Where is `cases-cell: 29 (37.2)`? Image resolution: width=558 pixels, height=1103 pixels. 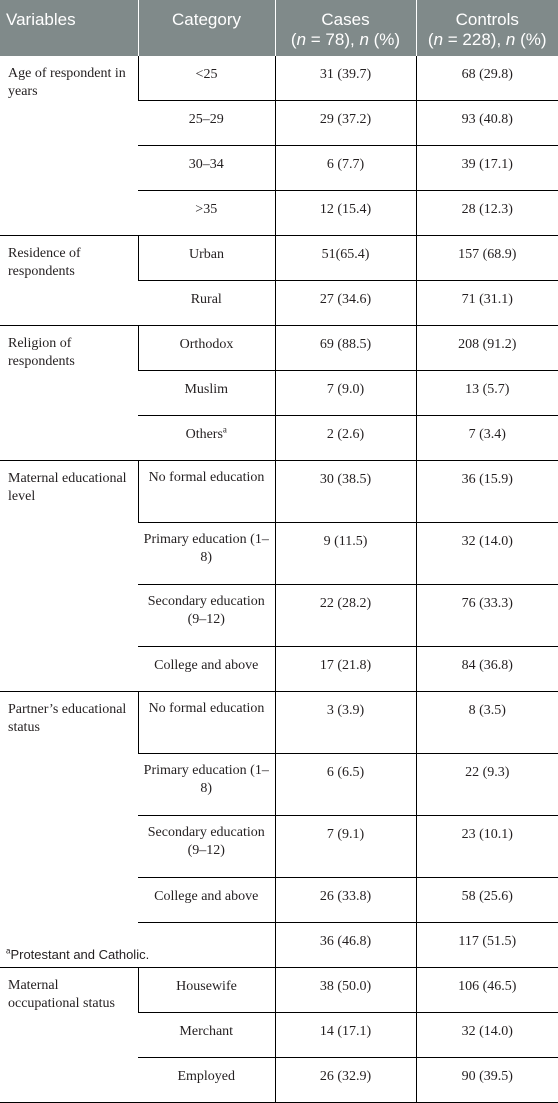
cases-cell: 29 (37.2) is located at coordinates (345, 123).